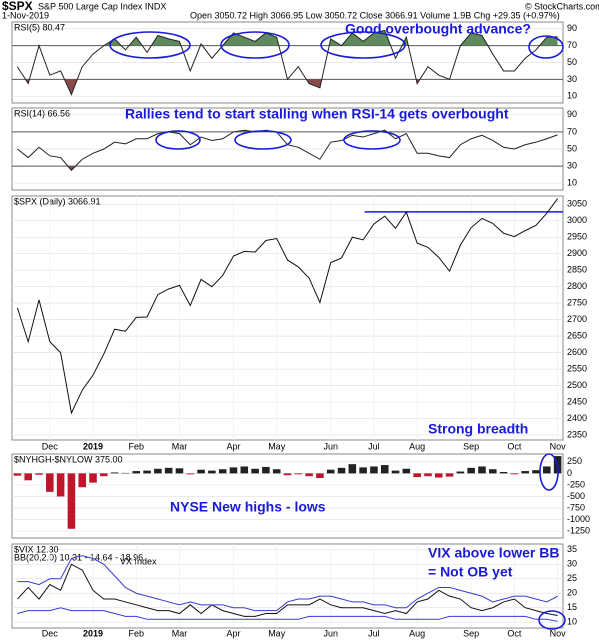 Image resolution: width=599 pixels, height=640 pixels. I want to click on y-tick-label: 2500, so click(577, 385).